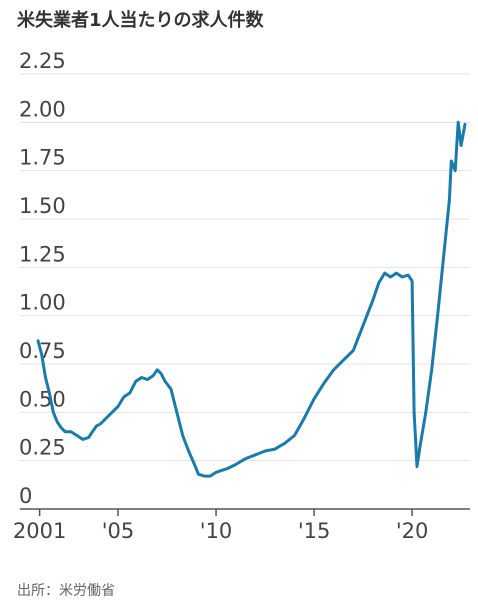 The image size is (478, 607). What do you see at coordinates (66, 591) in the screenshot?
I see `source-note: 出所：米労働省` at bounding box center [66, 591].